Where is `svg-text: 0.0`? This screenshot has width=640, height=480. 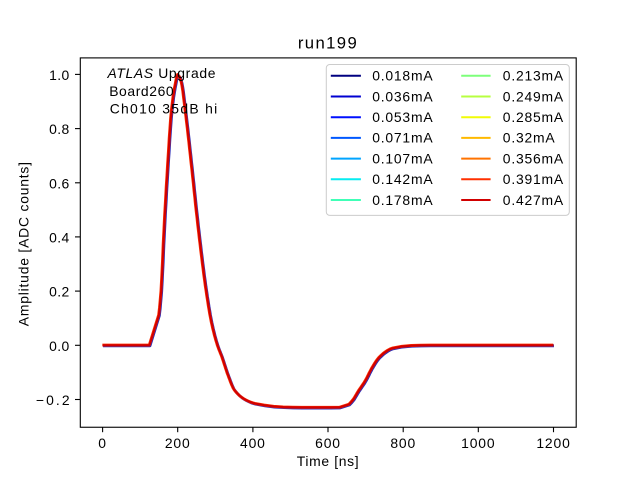 svg-text: 0.0 is located at coordinates (59, 346).